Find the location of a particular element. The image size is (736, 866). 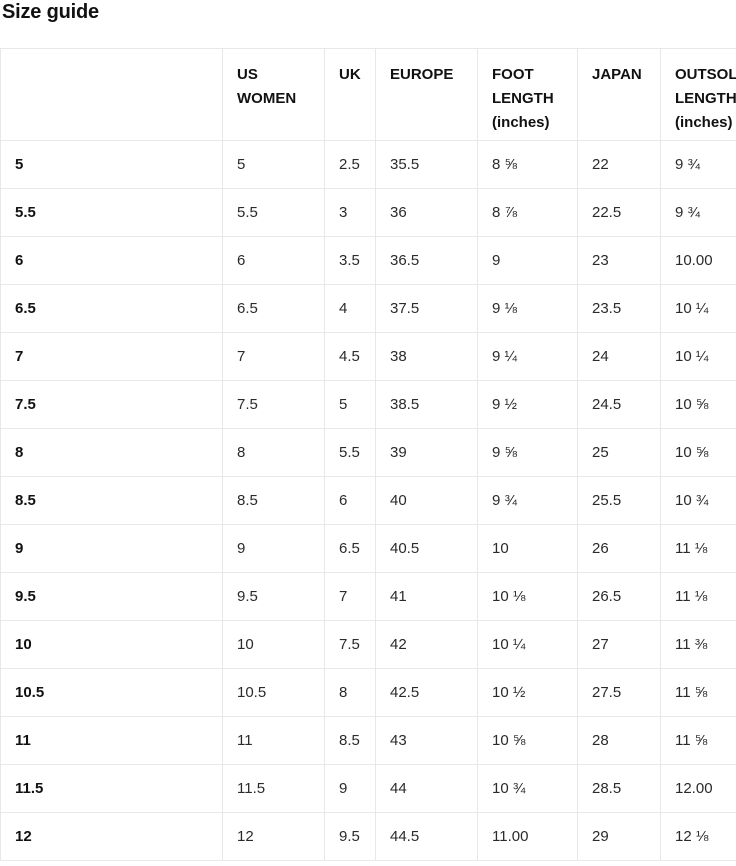

table-row: 6.5 6.5 4 37.5 9 ⅛ 23.5 10 ¼ is located at coordinates (368, 308).